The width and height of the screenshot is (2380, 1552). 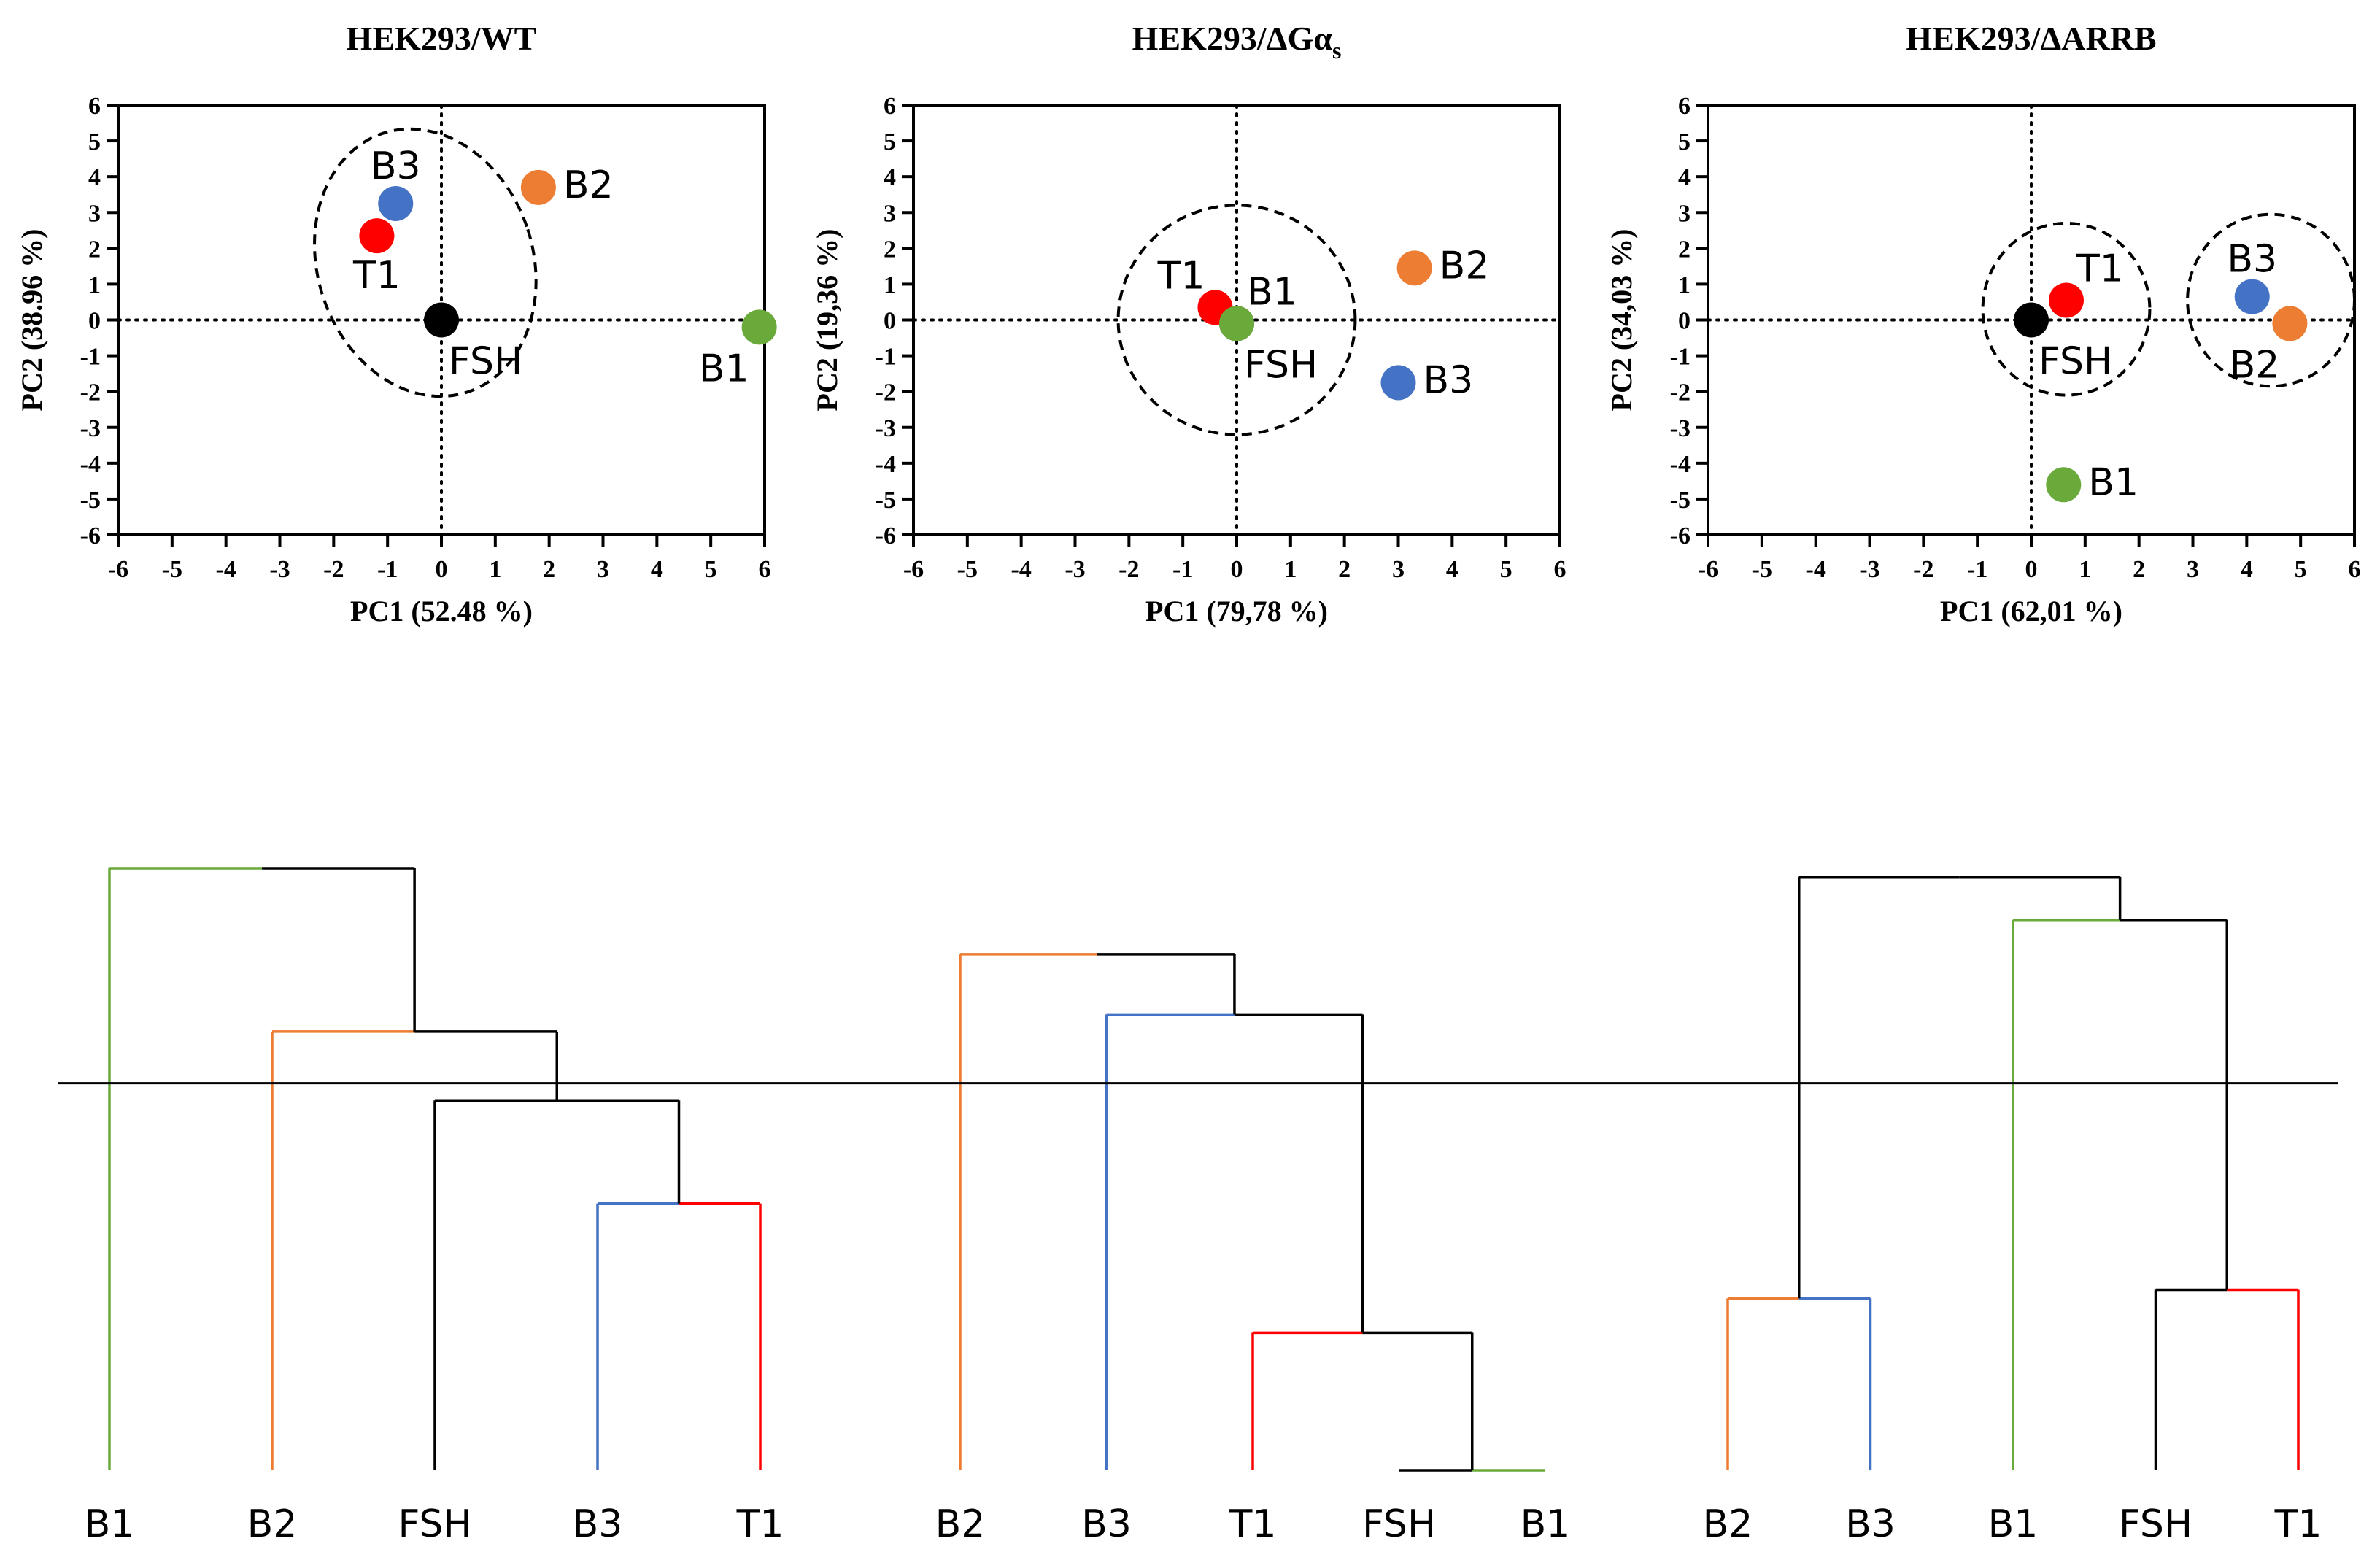 What do you see at coordinates (1237, 41) in the screenshot?
I see `panel-title: HEK293/ΔGαs` at bounding box center [1237, 41].